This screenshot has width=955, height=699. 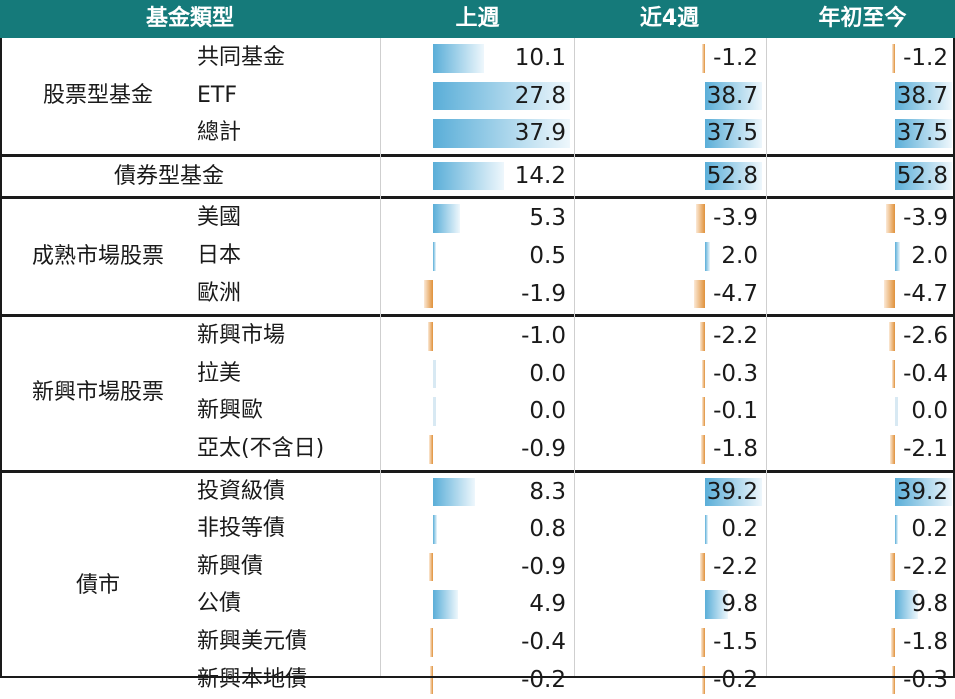 What do you see at coordinates (477, 677) in the screenshot?
I see `table-border-bottom` at bounding box center [477, 677].